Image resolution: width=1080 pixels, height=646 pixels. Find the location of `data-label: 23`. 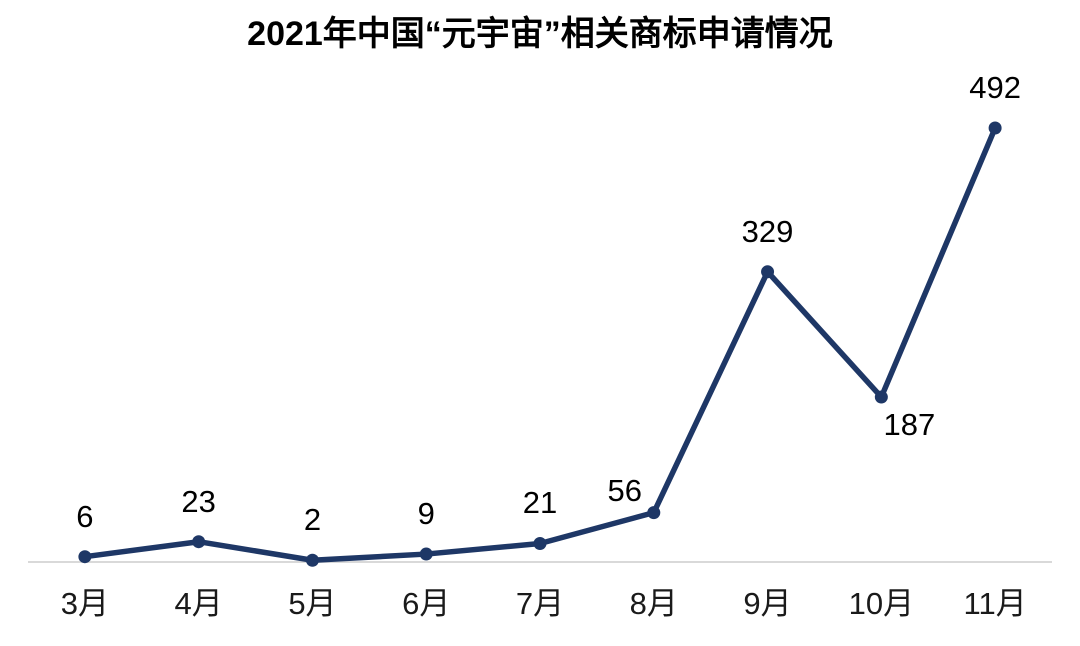

data-label: 23 is located at coordinates (198, 501).